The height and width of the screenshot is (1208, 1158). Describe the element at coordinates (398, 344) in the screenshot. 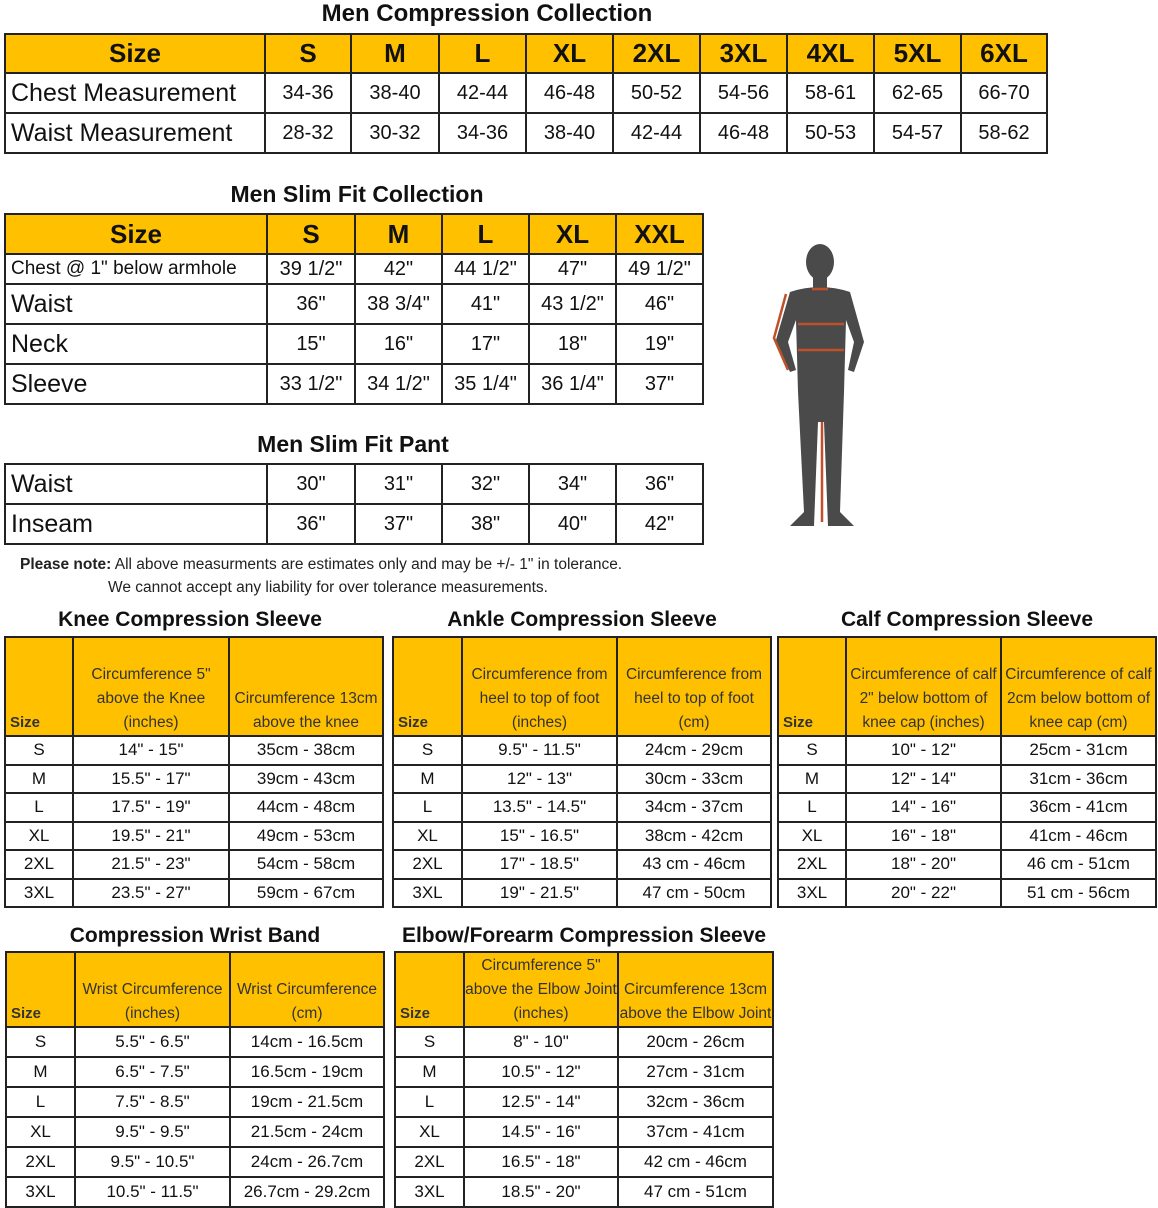

I see `table-cell: 16"` at that location.